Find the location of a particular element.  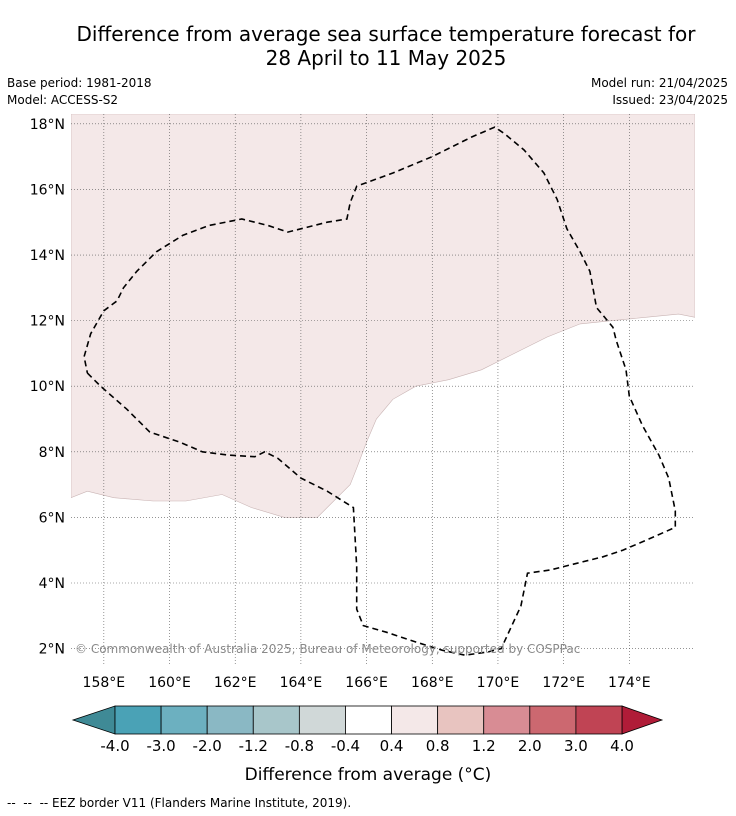

colorbar-tick-label: -2.0 is located at coordinates (207, 746).